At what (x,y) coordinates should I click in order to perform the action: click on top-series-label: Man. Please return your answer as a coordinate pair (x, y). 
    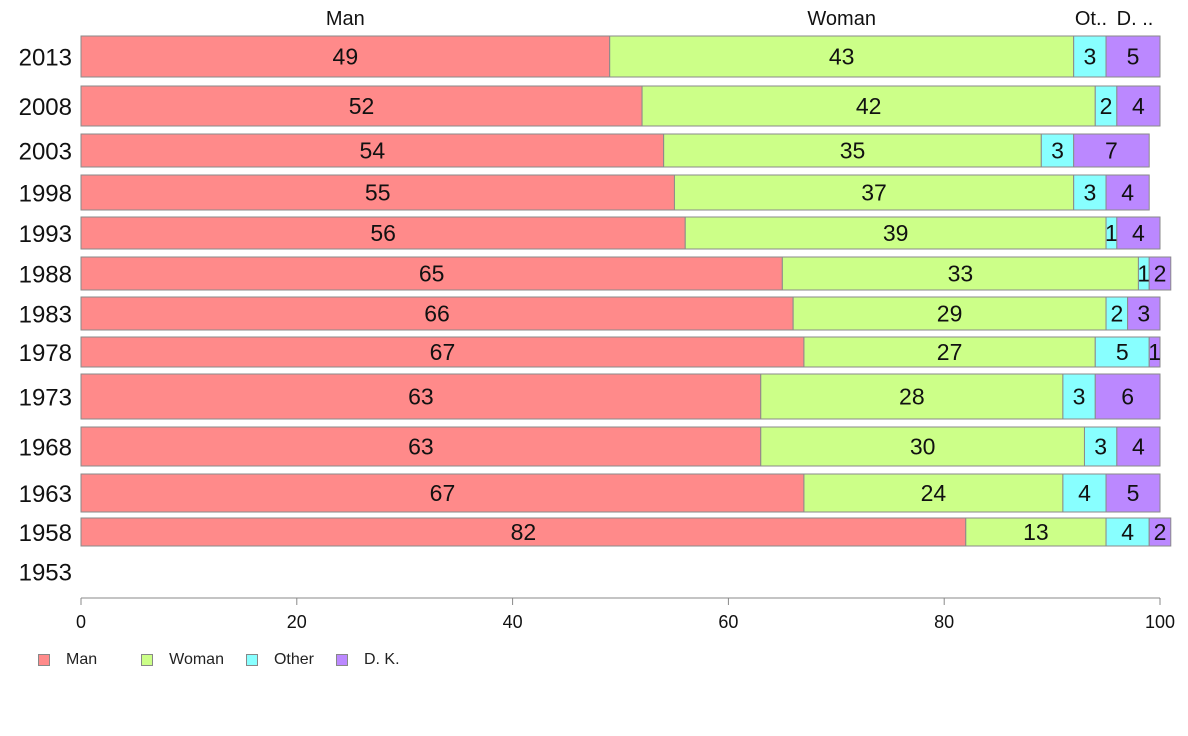
    Looking at the image, I should click on (345, 19).